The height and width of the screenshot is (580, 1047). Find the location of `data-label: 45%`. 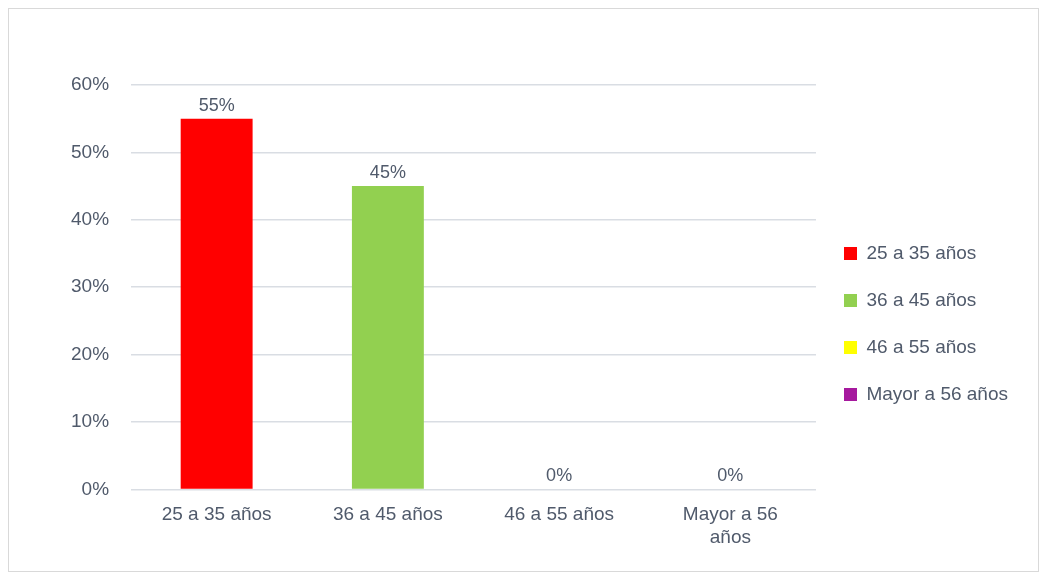

data-label: 45% is located at coordinates (387, 172).